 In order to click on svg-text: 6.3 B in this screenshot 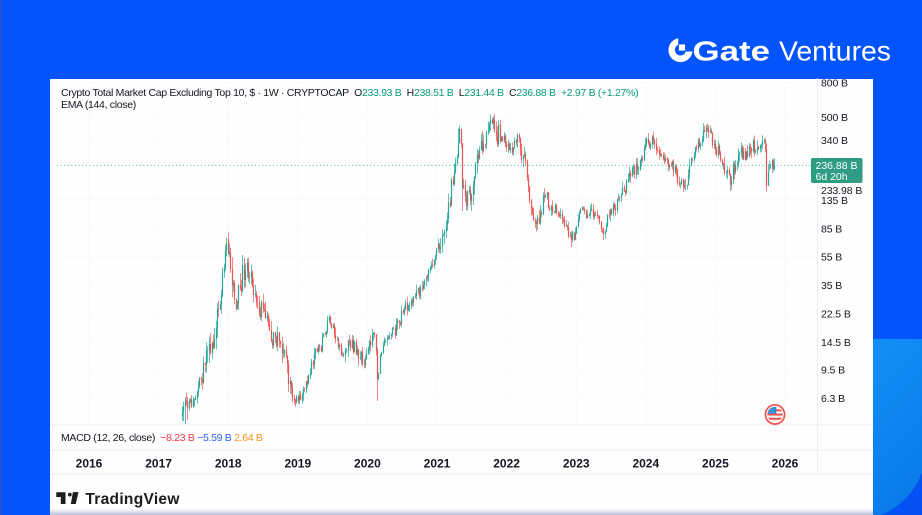, I will do `click(833, 399)`.